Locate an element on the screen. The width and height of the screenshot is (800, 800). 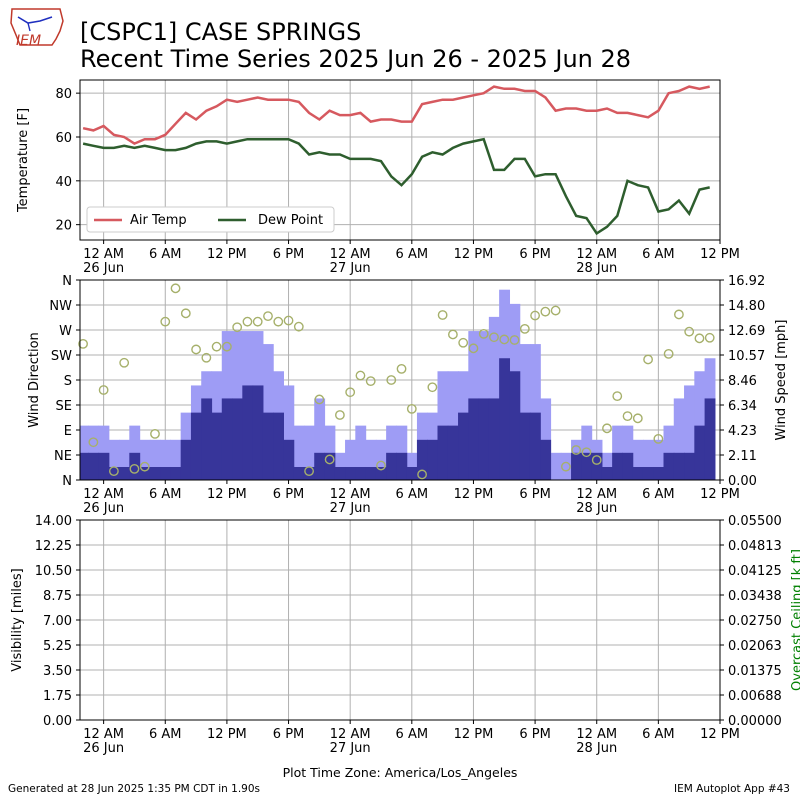
visibility-tick-label: 1.75 is located at coordinates (57, 696).